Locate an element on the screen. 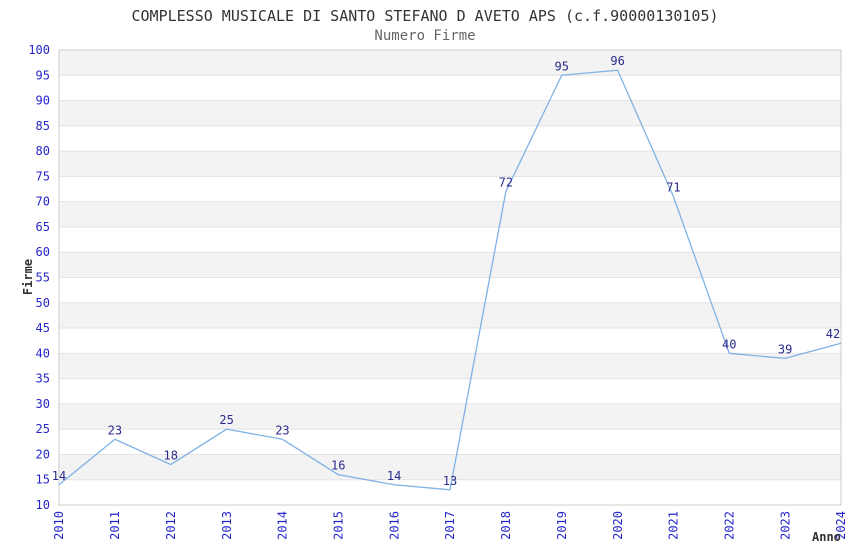  x-tick-label: 2023 is located at coordinates (785, 525).